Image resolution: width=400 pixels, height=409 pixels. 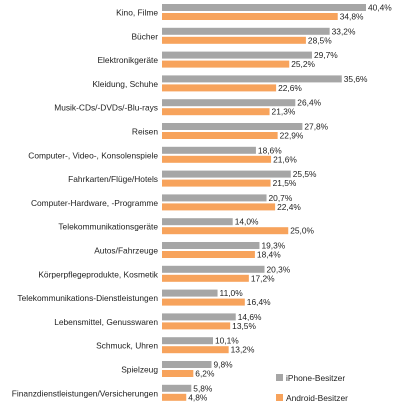 I want to click on legend-swatch-iphone, so click(x=279, y=377).